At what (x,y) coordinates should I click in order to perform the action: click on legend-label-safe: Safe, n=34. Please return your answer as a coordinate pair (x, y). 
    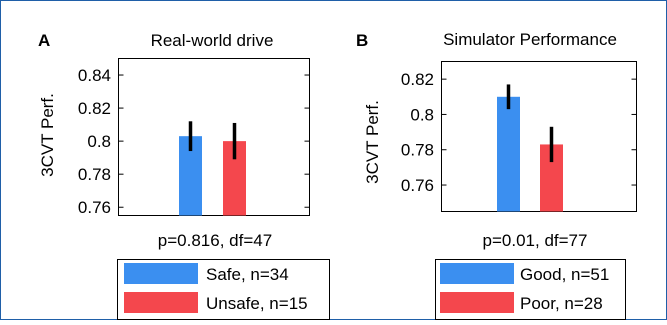
    Looking at the image, I should click on (247, 274).